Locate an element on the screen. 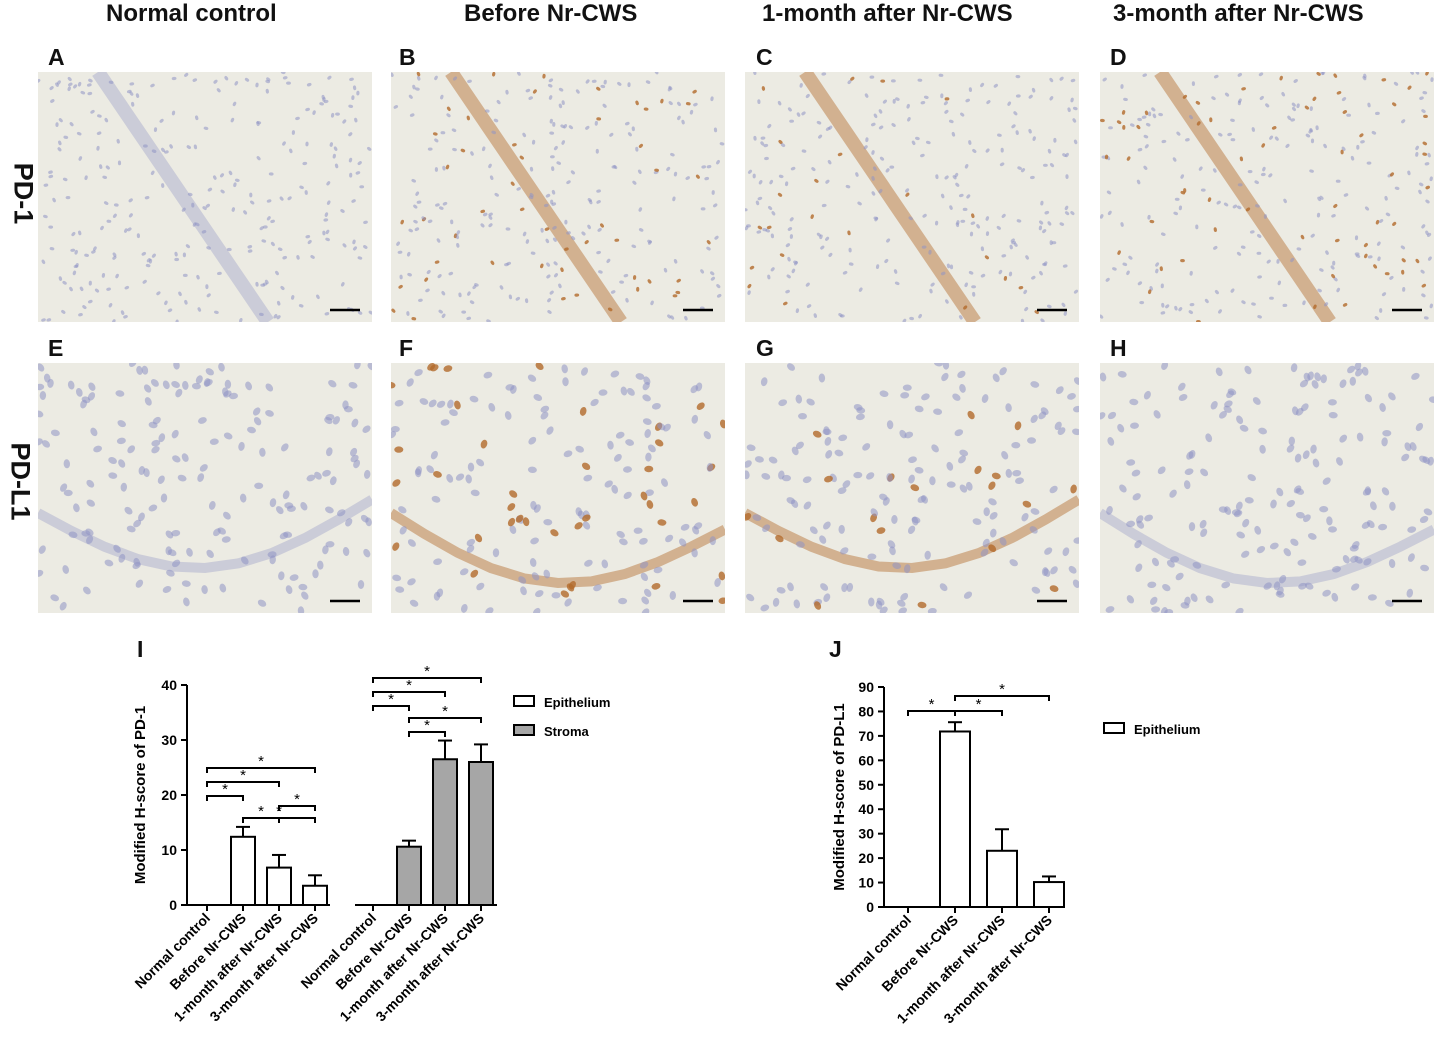 This screenshot has width=1435, height=1043. significance-star: * is located at coordinates (243, 775).